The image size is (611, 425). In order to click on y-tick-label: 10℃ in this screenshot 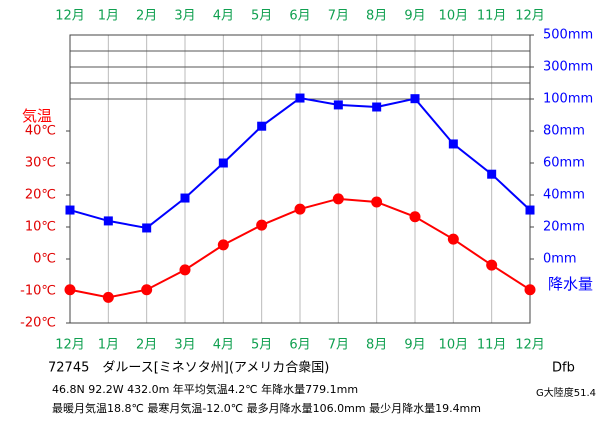, I will do `click(40, 227)`.